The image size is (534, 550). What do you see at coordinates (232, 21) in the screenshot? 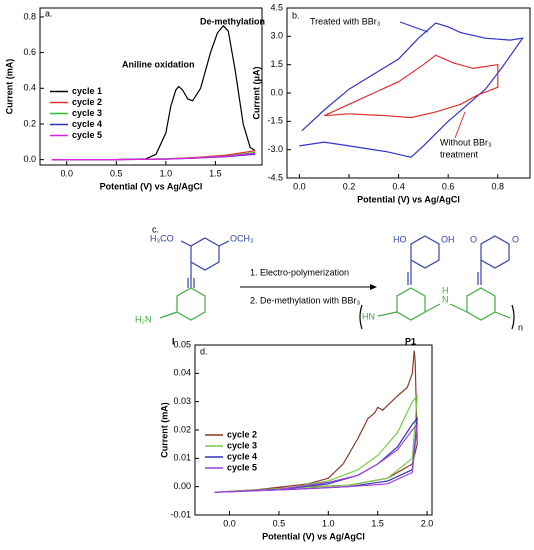
I see `annotation: De-methylation` at bounding box center [232, 21].